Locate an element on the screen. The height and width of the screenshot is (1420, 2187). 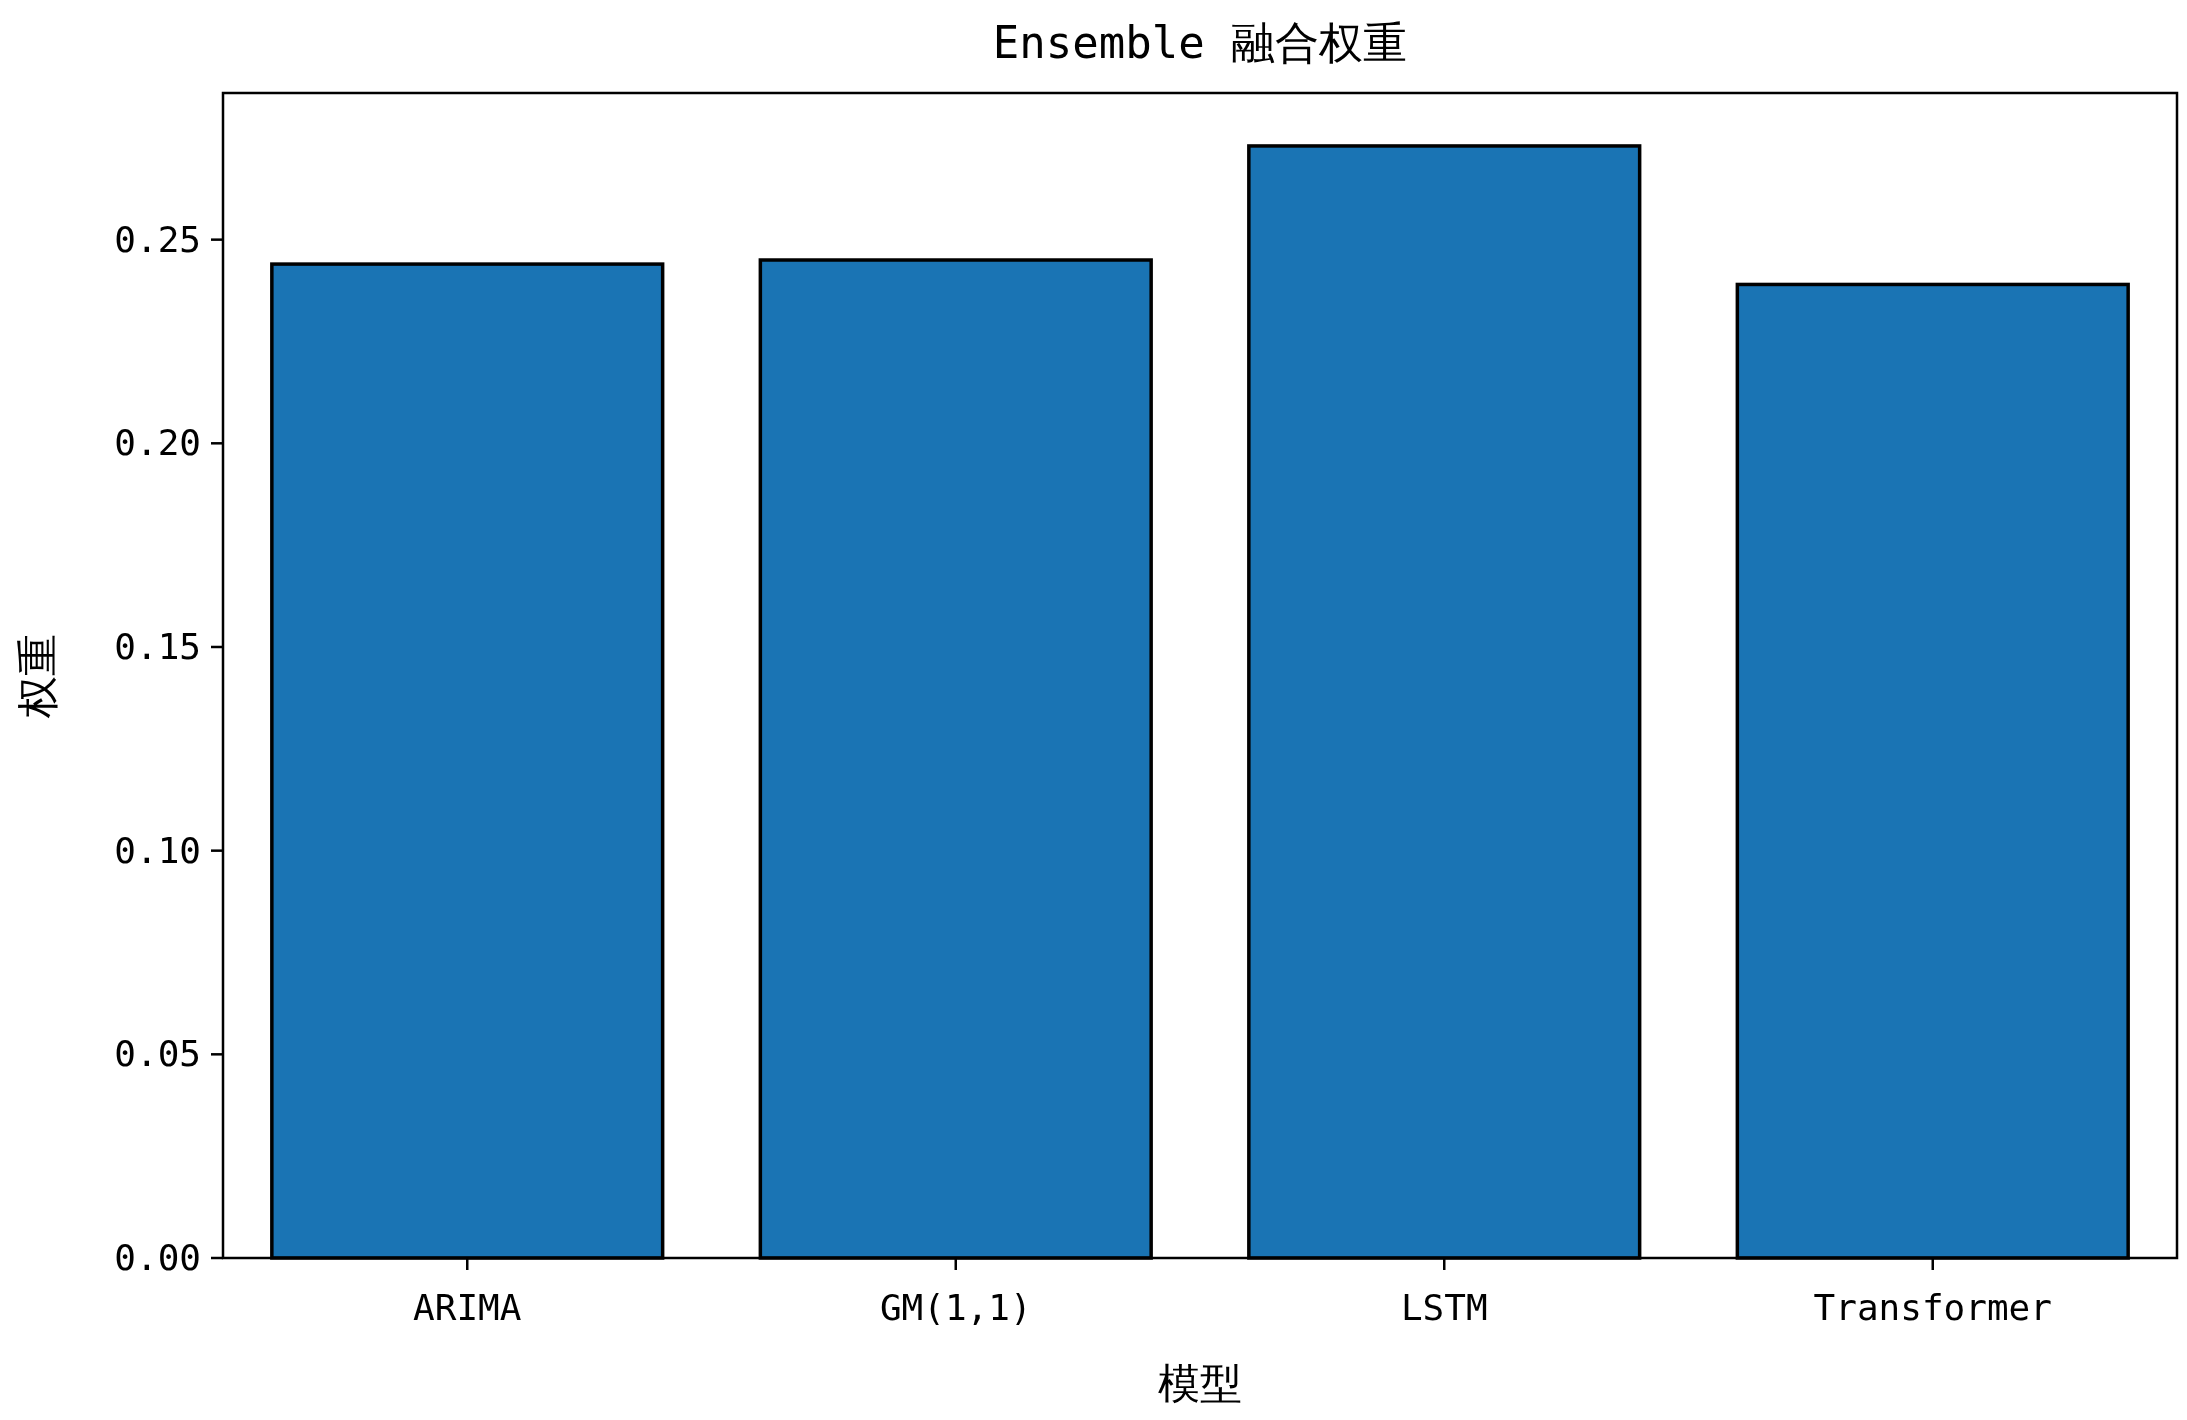
x-tick-label: ARIMA is located at coordinates (467, 1307).